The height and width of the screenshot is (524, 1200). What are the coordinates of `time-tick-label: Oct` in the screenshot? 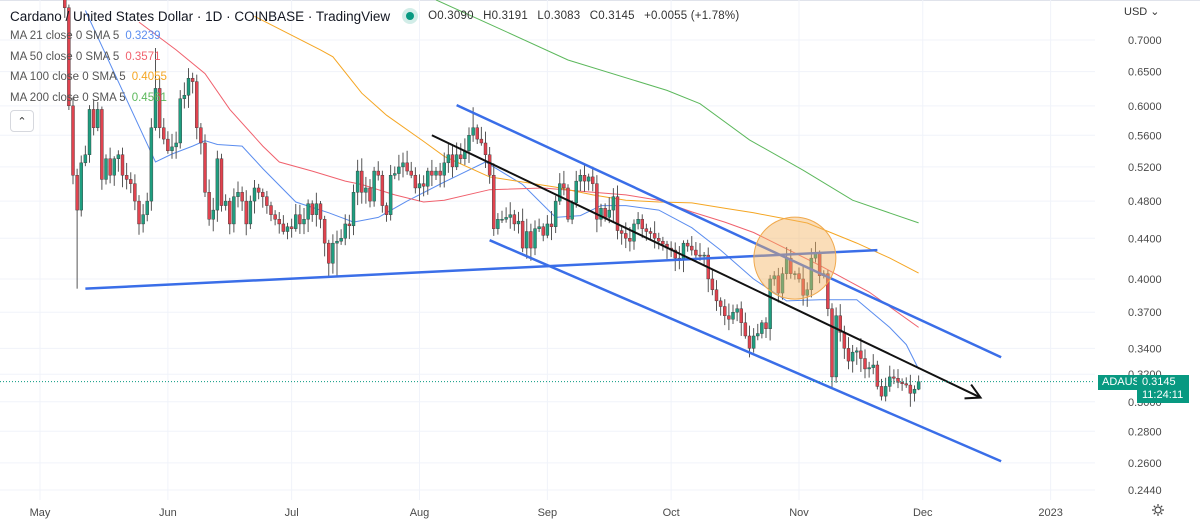 It's located at (671, 513).